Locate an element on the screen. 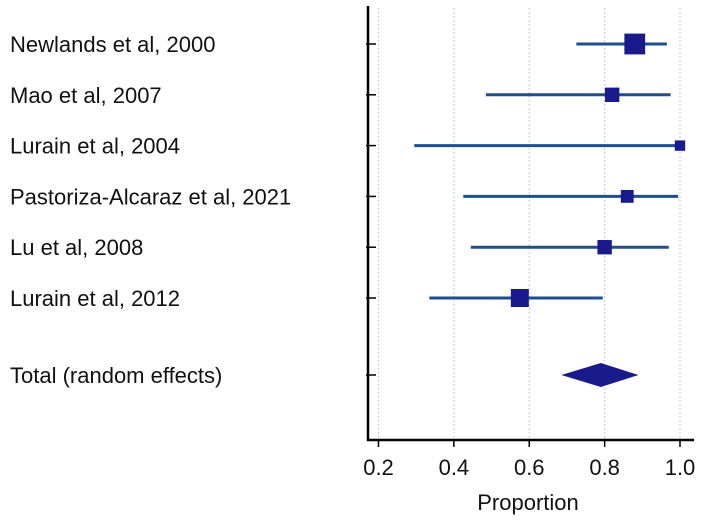 This screenshot has height=526, width=708. x-tick-label: 0.6 is located at coordinates (529, 467).